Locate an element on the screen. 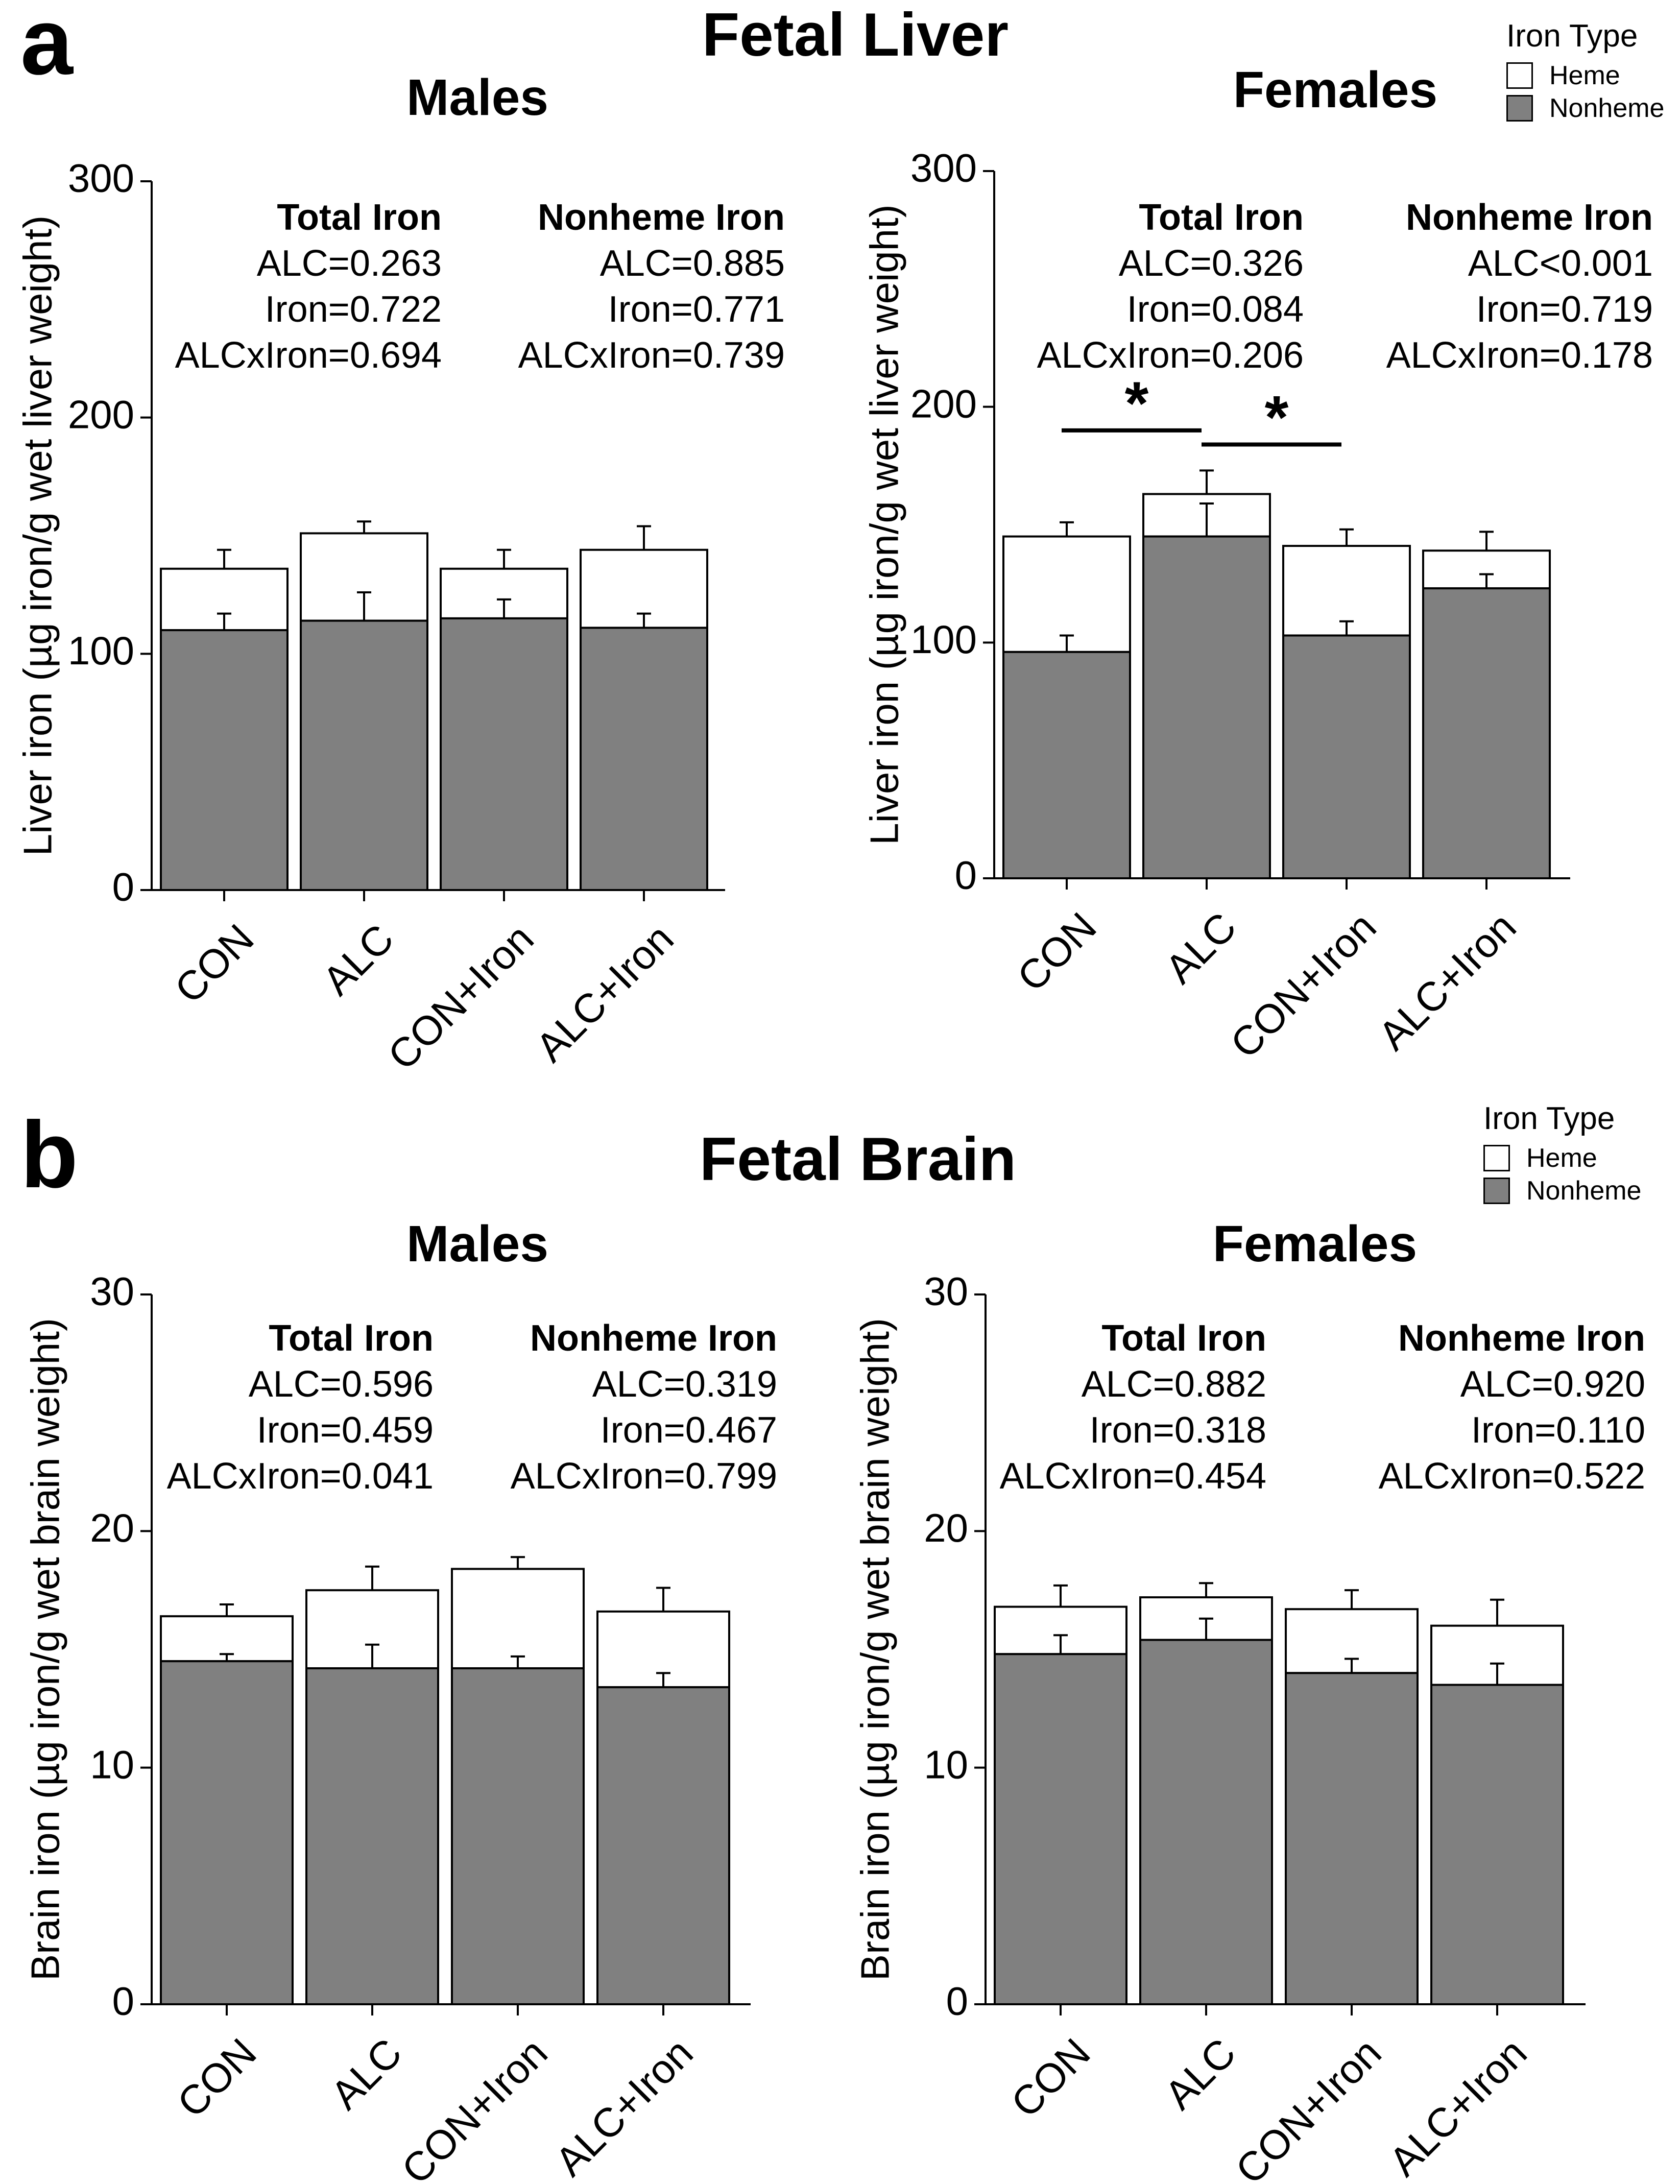 This screenshot has height=2184, width=1680. stats-line: ALC=0.885 is located at coordinates (692, 263).